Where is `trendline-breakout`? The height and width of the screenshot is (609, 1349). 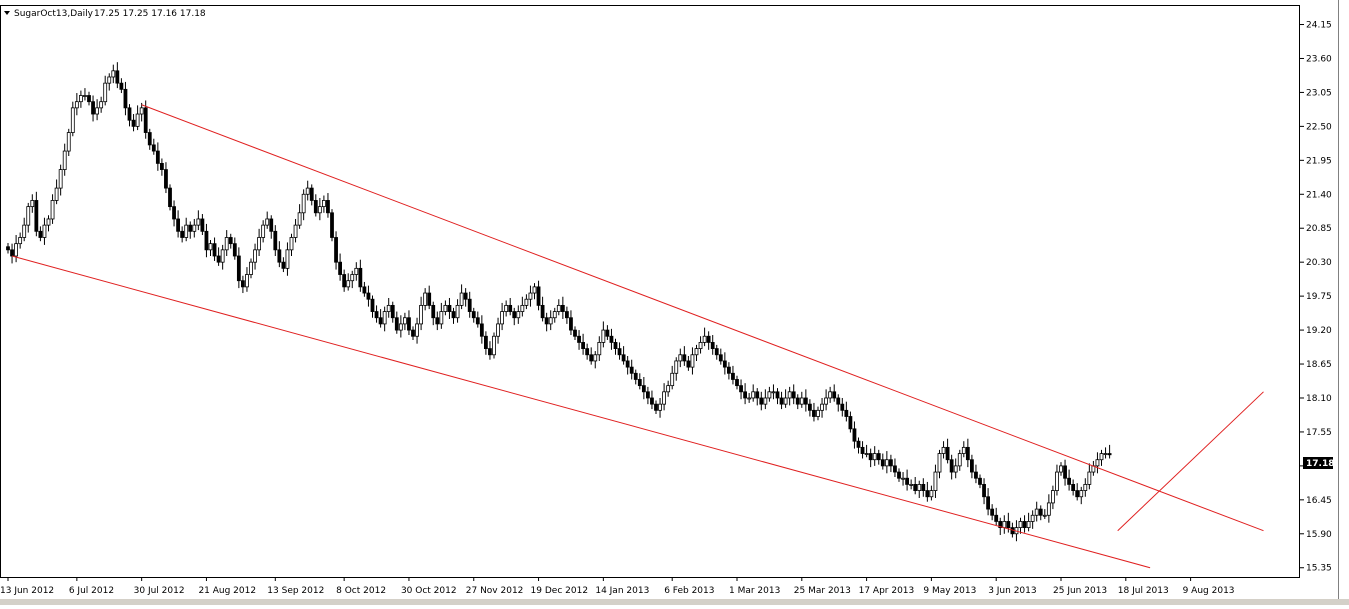 trendline-breakout is located at coordinates (1190, 461).